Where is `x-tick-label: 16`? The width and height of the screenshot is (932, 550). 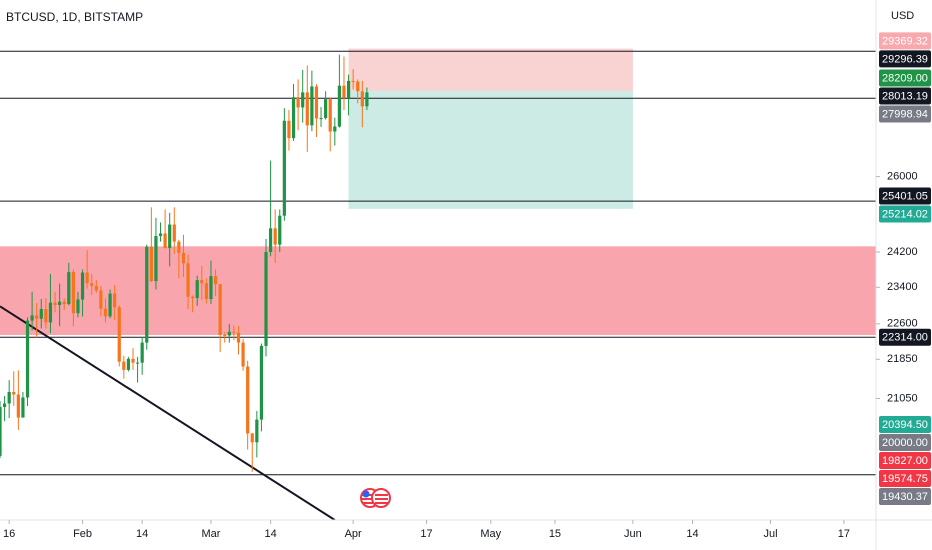 x-tick-label: 16 is located at coordinates (9, 534).